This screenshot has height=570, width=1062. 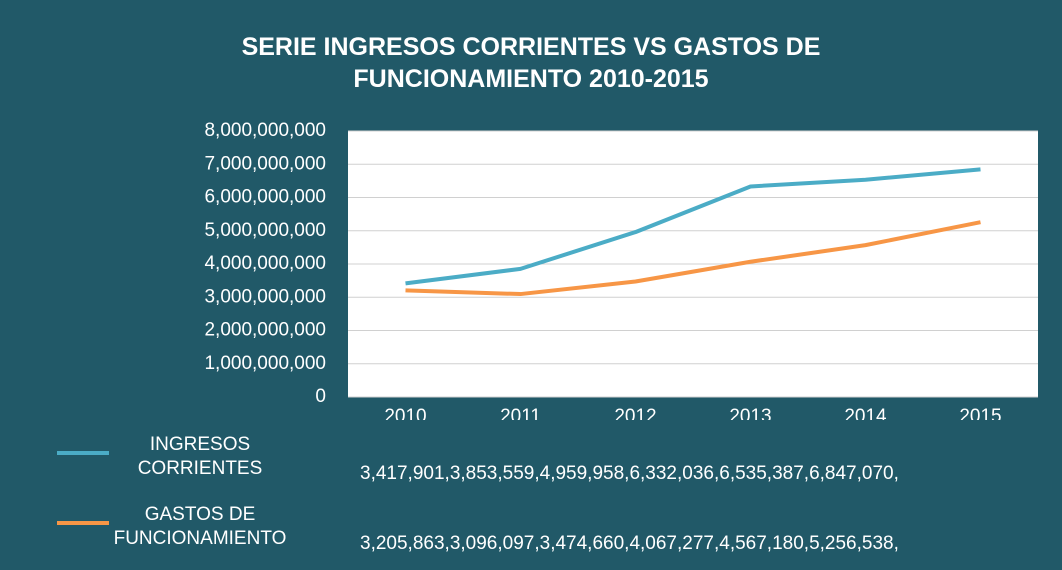 What do you see at coordinates (854, 473) in the screenshot?
I see `table-value: 6,847,070,` at bounding box center [854, 473].